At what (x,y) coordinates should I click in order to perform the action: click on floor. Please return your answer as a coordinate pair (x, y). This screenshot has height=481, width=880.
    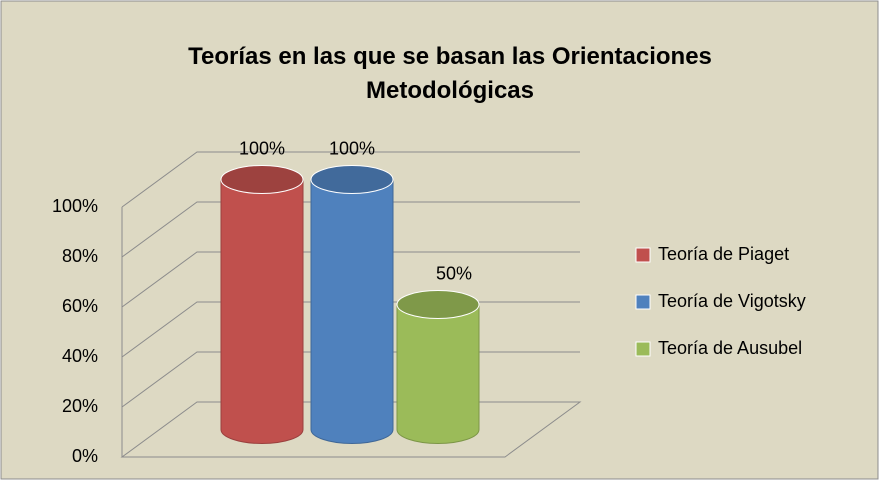
    Looking at the image, I should click on (351, 429).